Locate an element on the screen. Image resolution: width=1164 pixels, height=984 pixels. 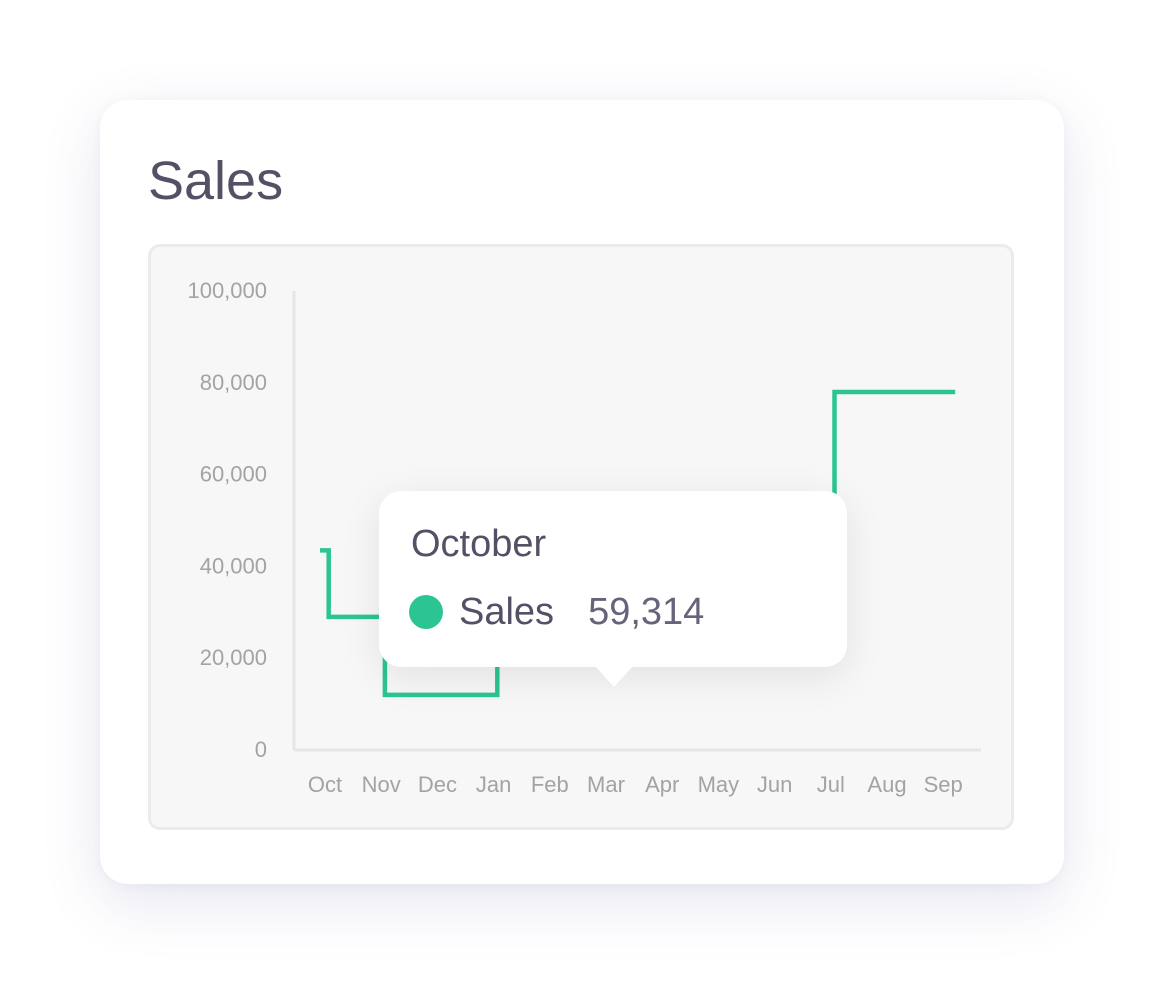
y-tick-label: 0 is located at coordinates (261, 749).